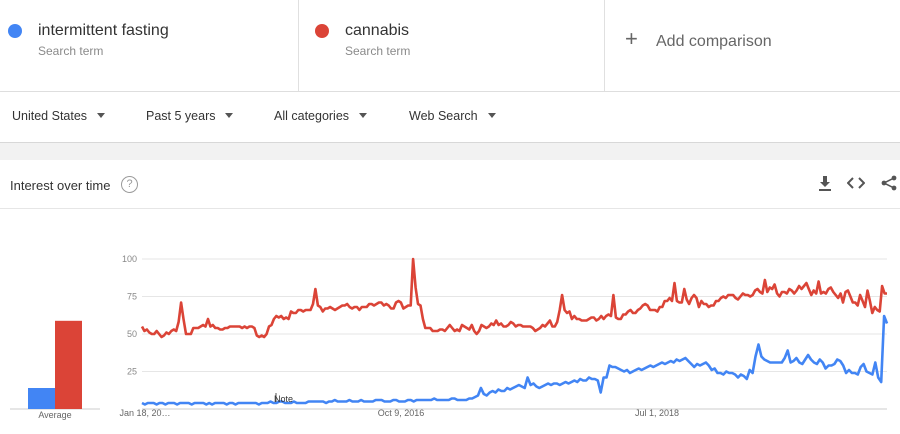 This screenshot has width=900, height=434. Describe the element at coordinates (132, 334) in the screenshot. I see `y-tick-label: 50` at that location.